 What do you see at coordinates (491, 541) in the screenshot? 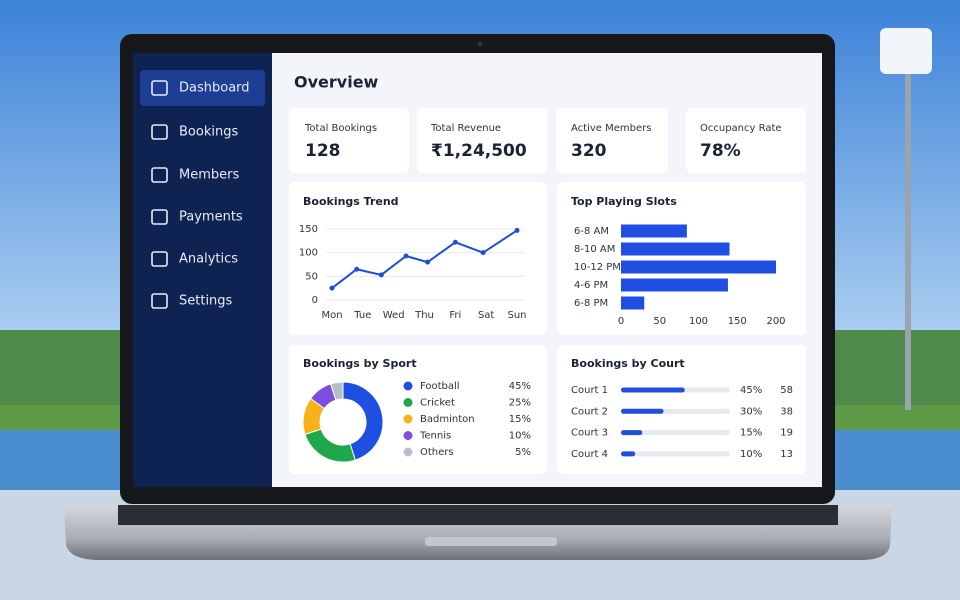
I see `notch` at bounding box center [491, 541].